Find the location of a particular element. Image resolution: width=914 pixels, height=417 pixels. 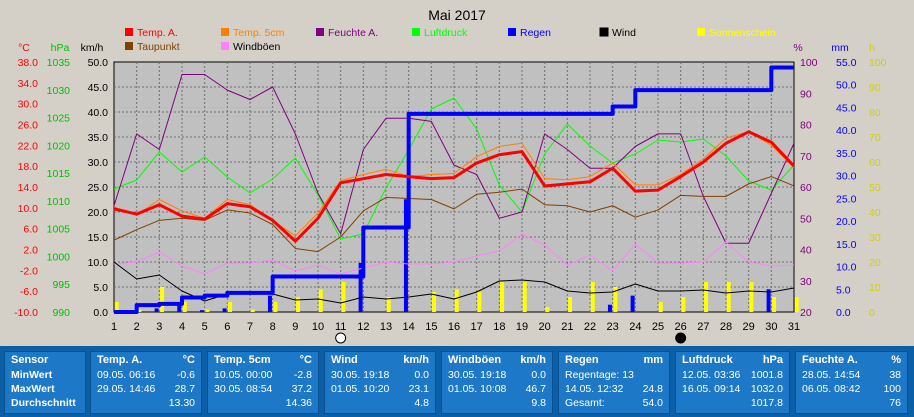

tick-label-hum: 70 is located at coordinates (806, 157).